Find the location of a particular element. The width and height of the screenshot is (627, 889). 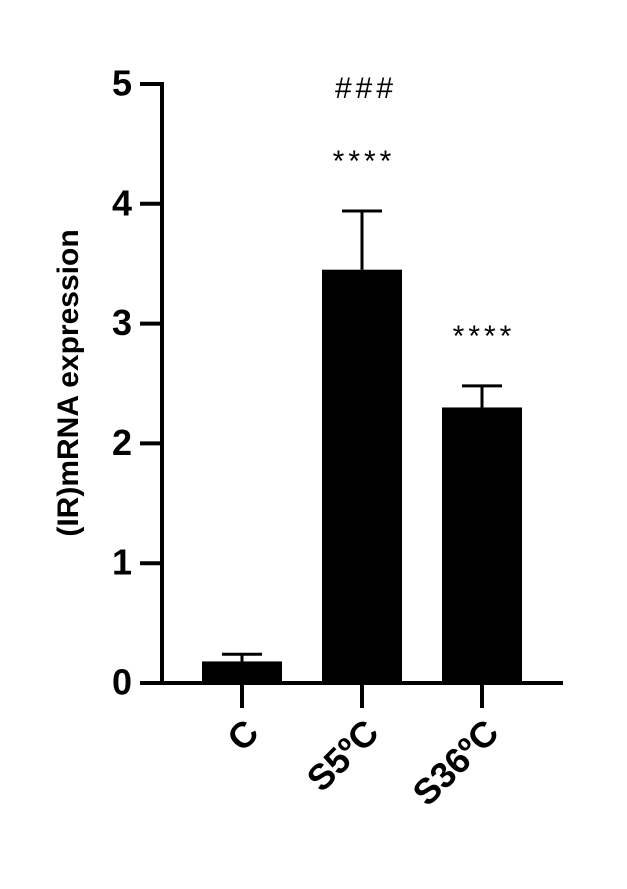

y-axis-label: (IR)mRNA expression is located at coordinates (68, 382).